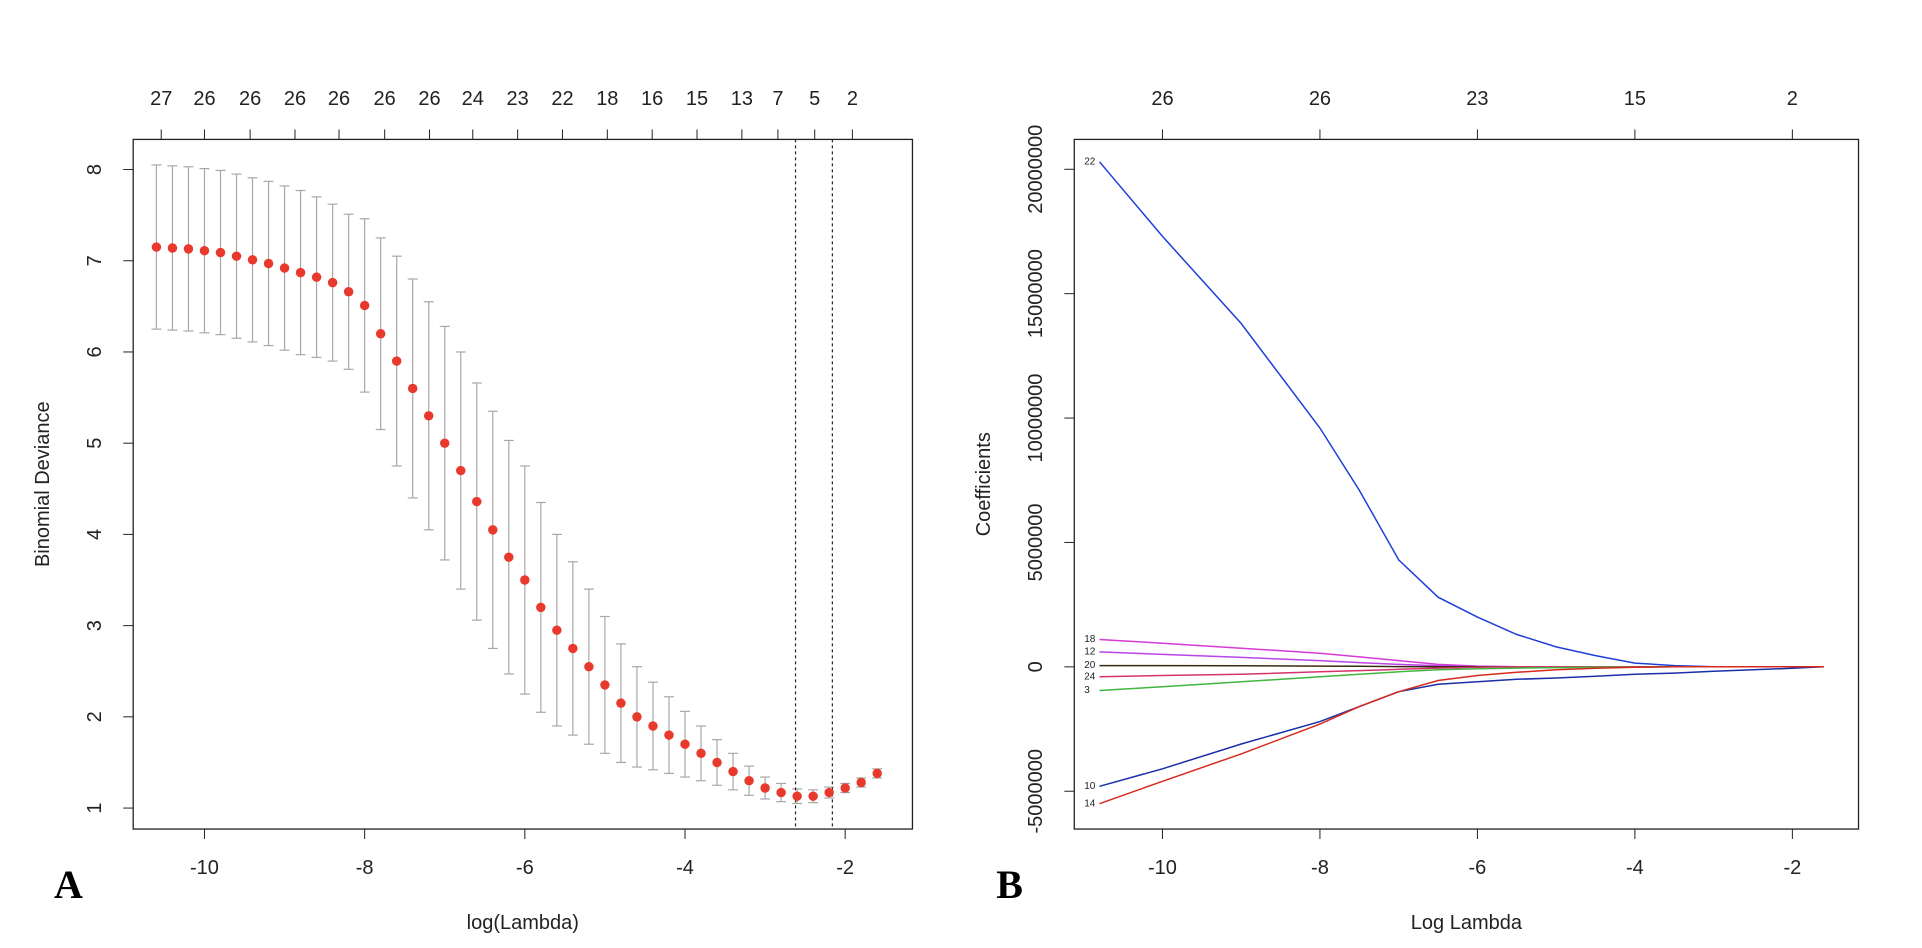 This screenshot has height=948, width=1922. I want to click on series-label: 22, so click(1090, 161).